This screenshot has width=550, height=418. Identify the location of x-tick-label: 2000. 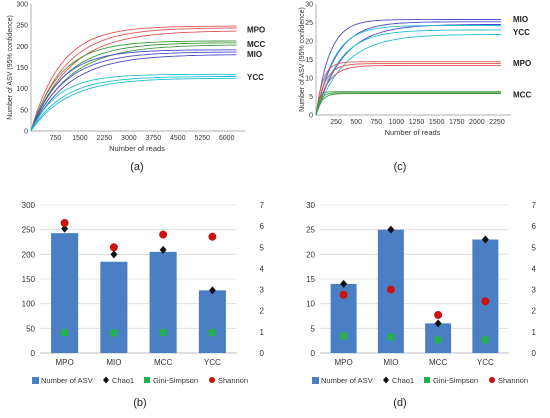
(477, 122).